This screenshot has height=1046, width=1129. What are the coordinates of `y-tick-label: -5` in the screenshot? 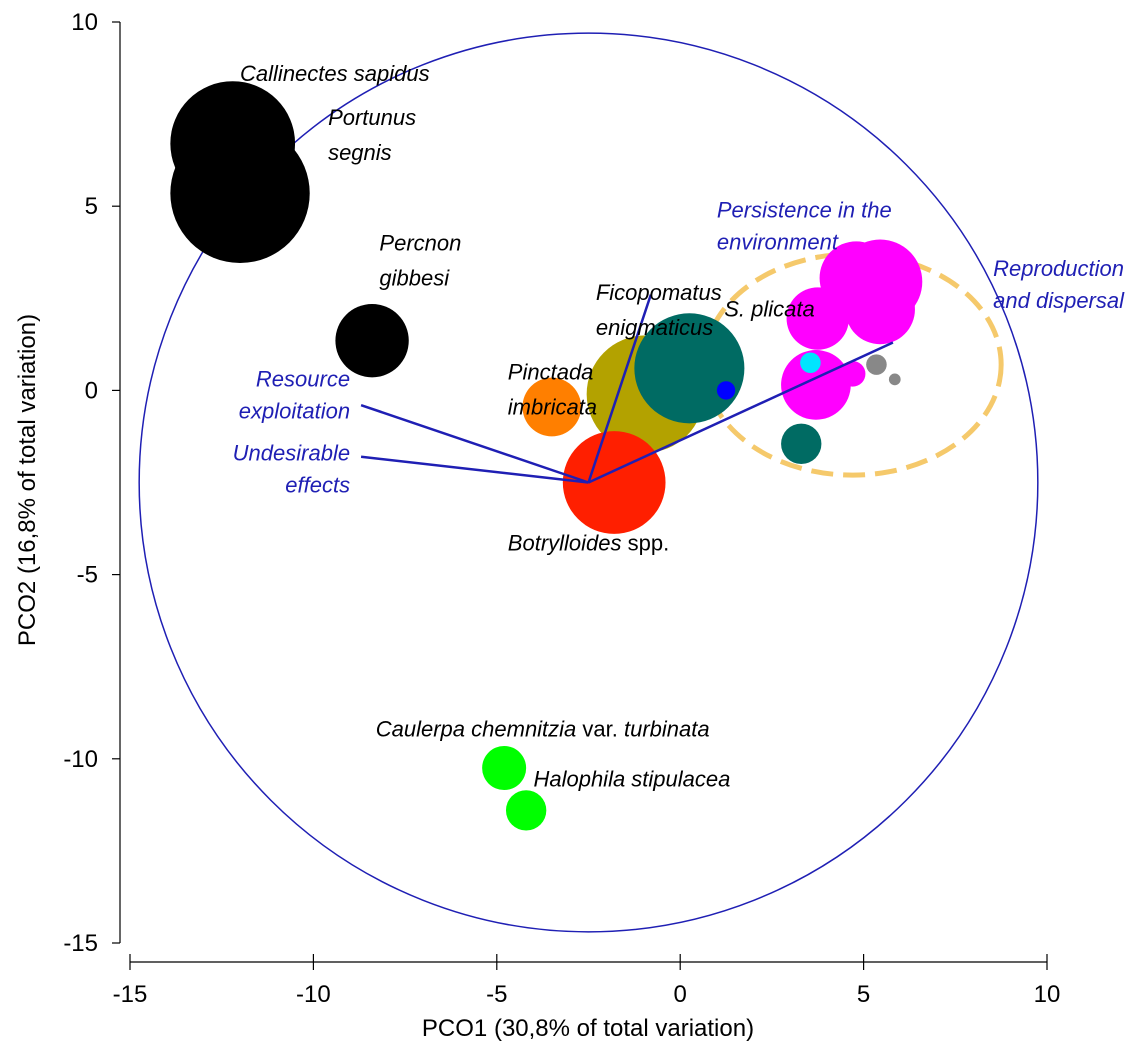 It's located at (87, 575).